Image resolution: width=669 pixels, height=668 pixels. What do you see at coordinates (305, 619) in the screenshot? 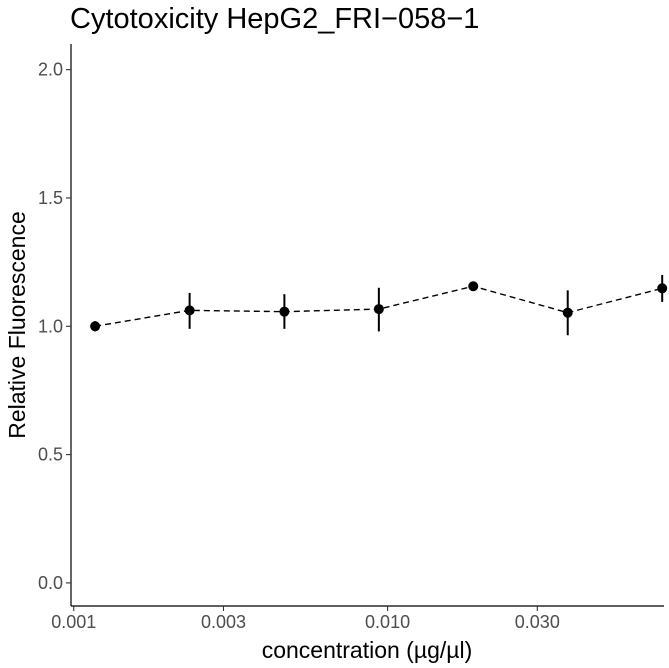
I see `x-ticks: 0.001 0.003 0.010 0.030` at bounding box center [305, 619].